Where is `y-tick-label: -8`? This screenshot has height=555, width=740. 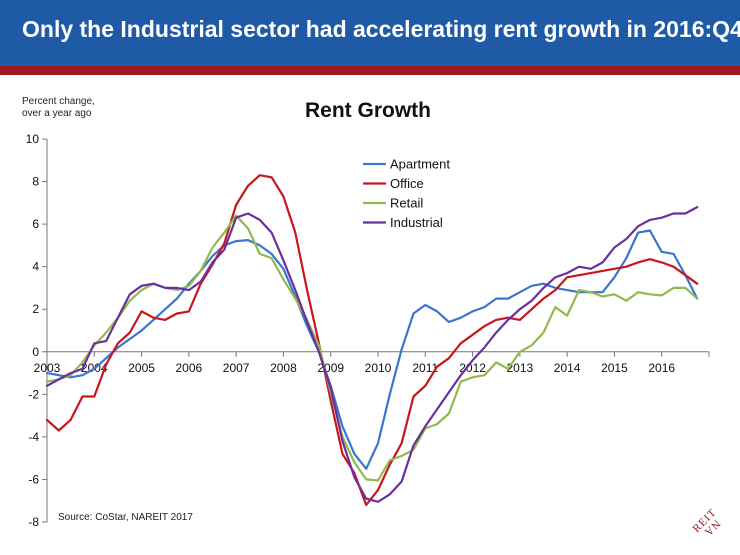 y-tick-label: -8 is located at coordinates (33, 522).